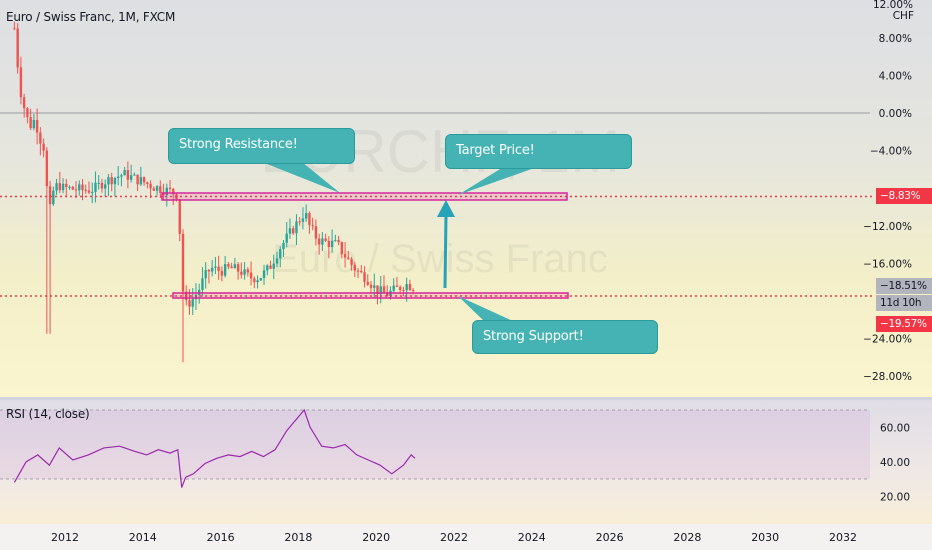 The image size is (932, 550). I want to click on rsi-axis-tick: 40.00, so click(895, 463).